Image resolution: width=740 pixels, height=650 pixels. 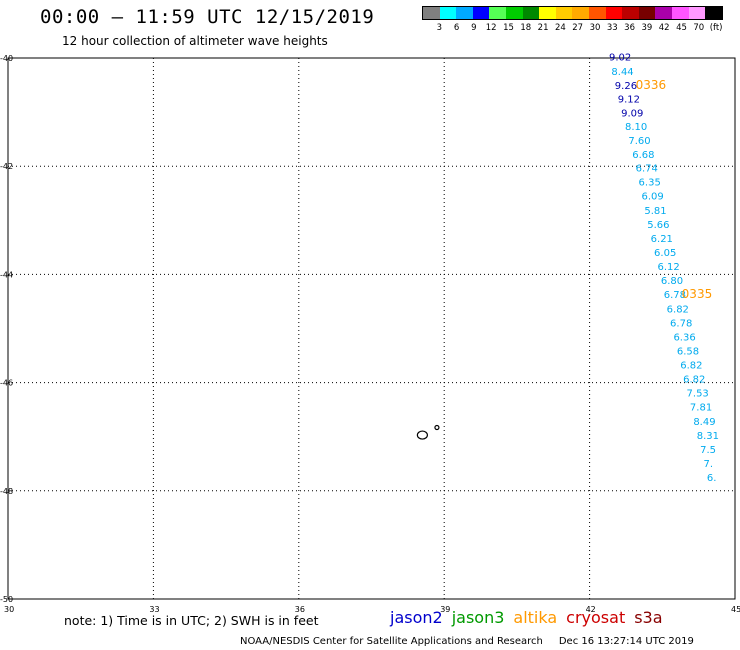 I want to click on swh-value: 6.58, so click(x=688, y=351).